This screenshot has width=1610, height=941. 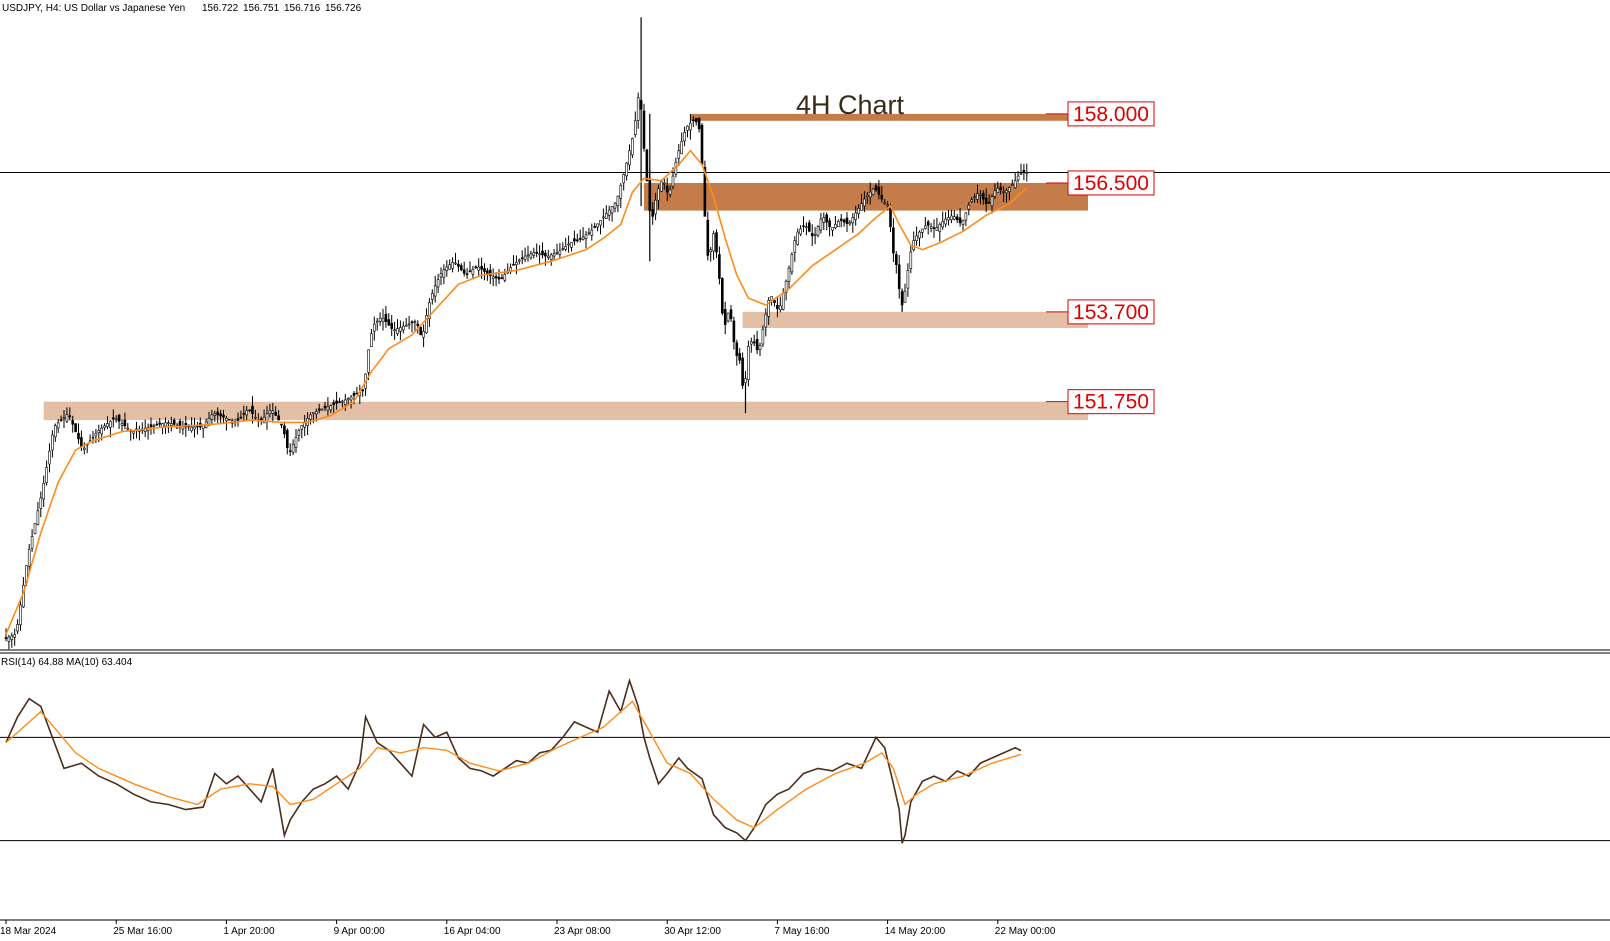 I want to click on level-label: 158.000, so click(x=1111, y=114).